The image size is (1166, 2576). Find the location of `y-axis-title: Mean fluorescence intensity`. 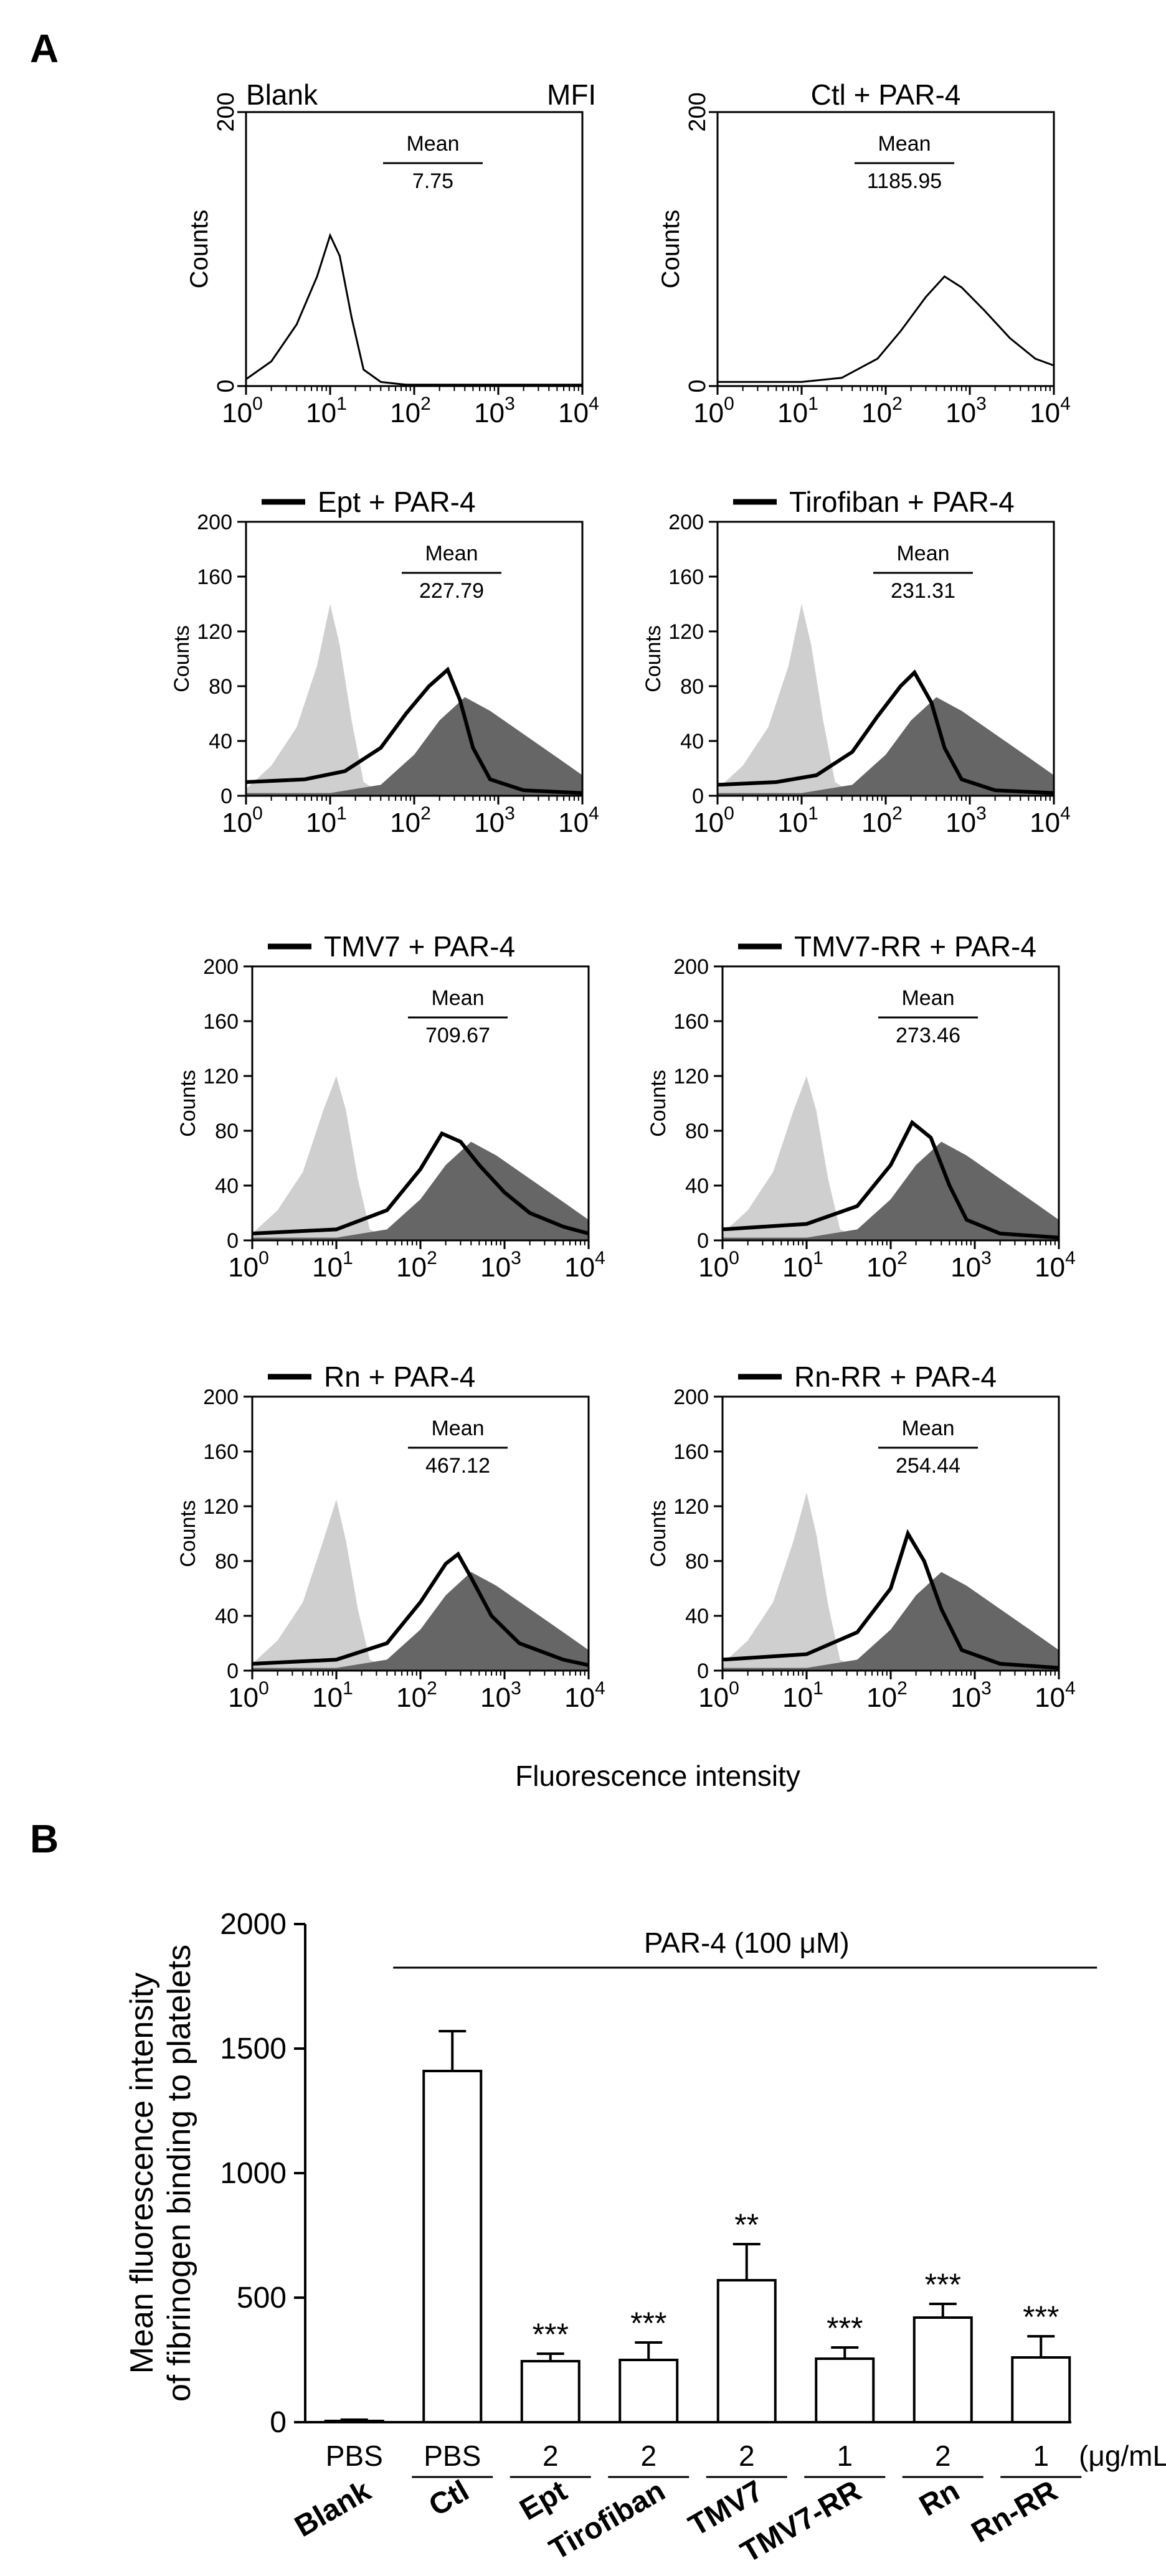

y-axis-title: Mean fluorescence intensity is located at coordinates (142, 2173).